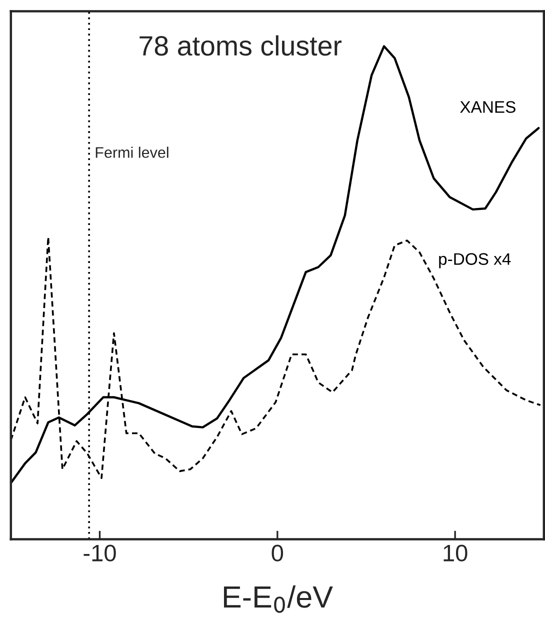 The width and height of the screenshot is (545, 627). I want to click on series-label: XANES, so click(488, 107).